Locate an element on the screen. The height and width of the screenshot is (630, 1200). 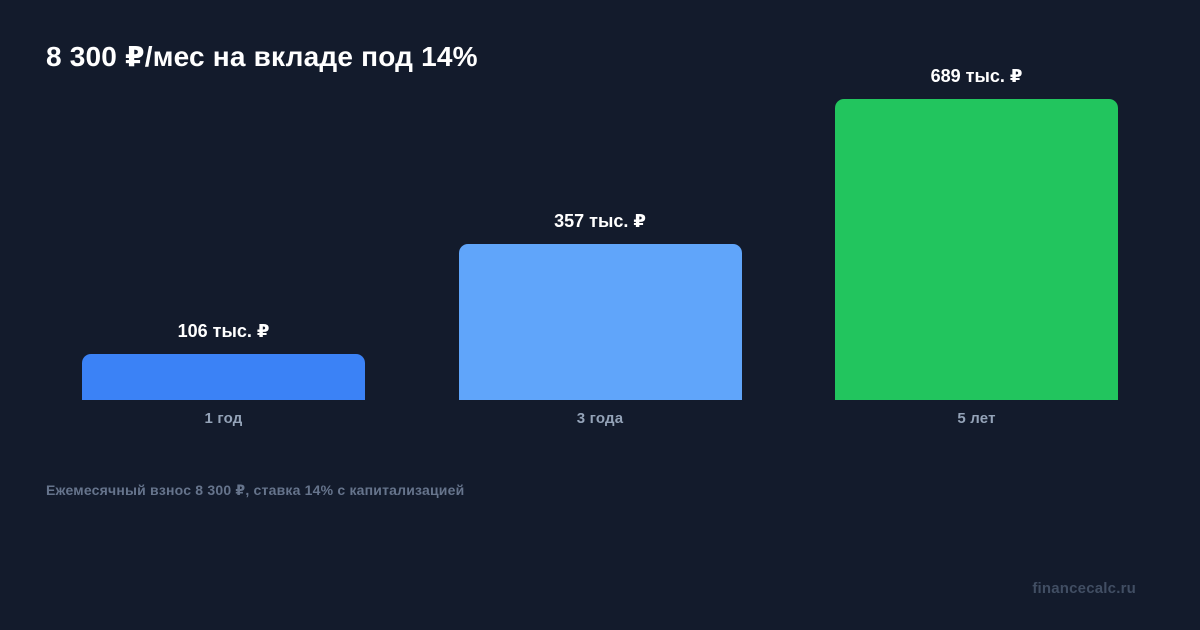
bar-value-label: 689 тыс. ₽ is located at coordinates (976, 76).